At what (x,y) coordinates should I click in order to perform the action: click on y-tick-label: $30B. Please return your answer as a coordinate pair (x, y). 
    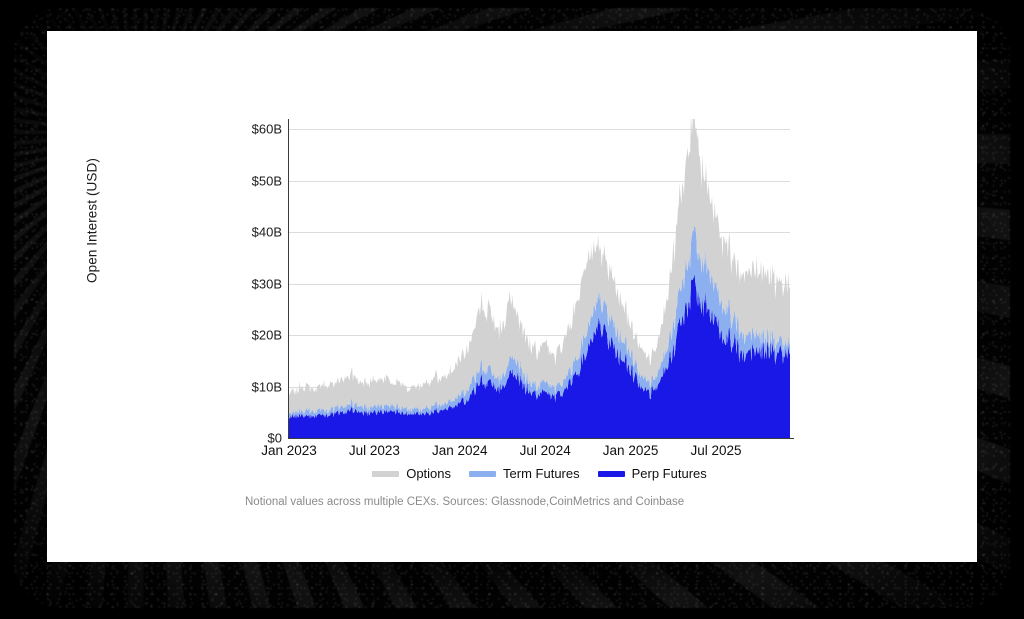
    Looking at the image, I should click on (266, 284).